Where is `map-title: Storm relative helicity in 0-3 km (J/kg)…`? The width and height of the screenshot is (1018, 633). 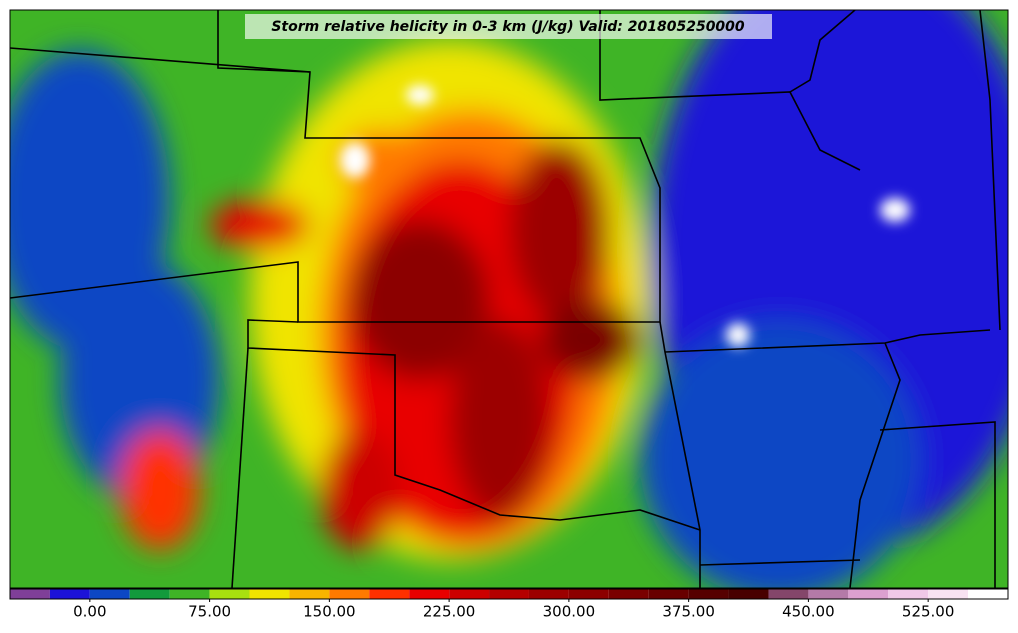 map-title: Storm relative helicity in 0-3 km (J/kg)… is located at coordinates (508, 27).